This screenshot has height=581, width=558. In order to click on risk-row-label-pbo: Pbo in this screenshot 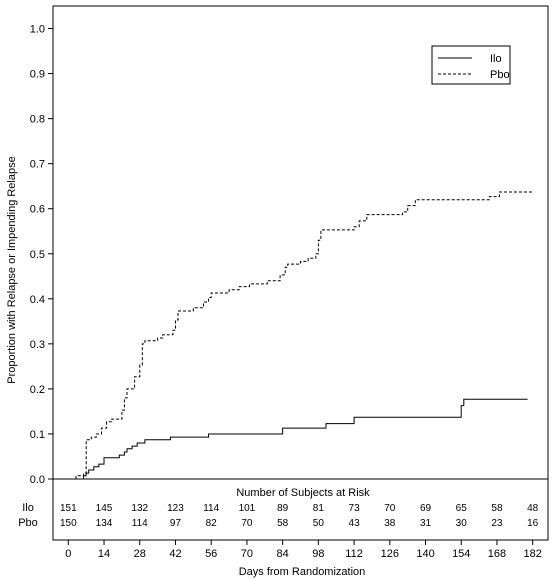, I will do `click(28, 523)`.